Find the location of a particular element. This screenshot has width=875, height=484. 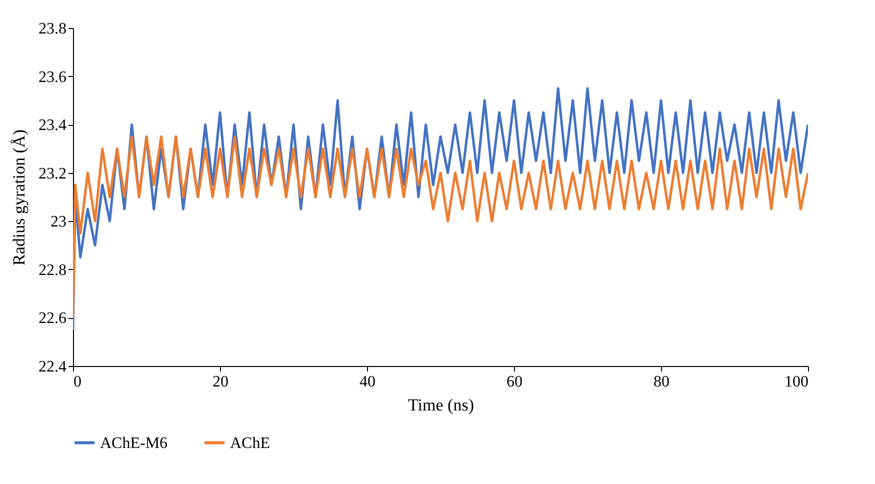

y-axis-title: Radius gyration (Å) is located at coordinates (19, 198).